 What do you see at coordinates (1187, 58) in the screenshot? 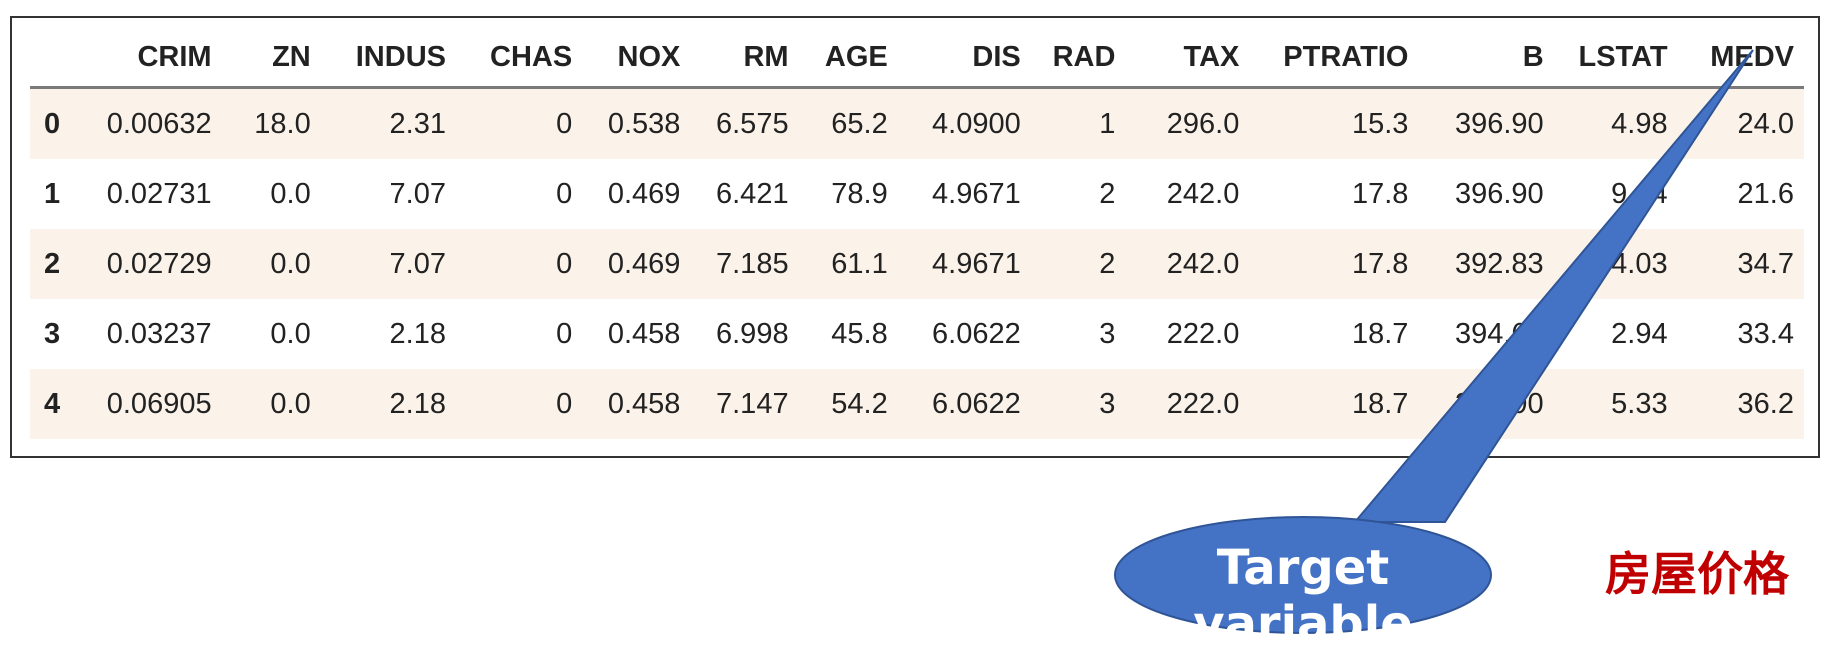
I see `header-tax: TAX` at bounding box center [1187, 58].